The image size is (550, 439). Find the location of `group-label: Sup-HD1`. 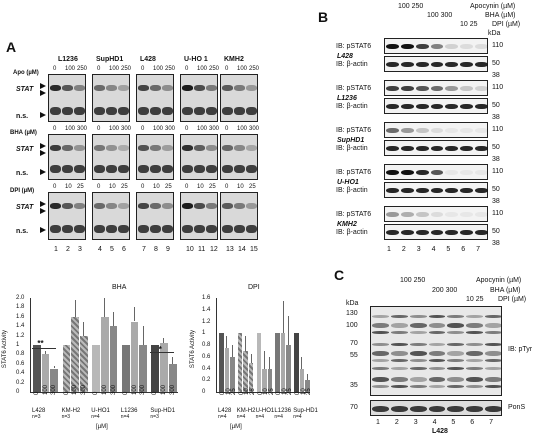

group-label: Sup-HD1 is located at coordinates (305, 411).